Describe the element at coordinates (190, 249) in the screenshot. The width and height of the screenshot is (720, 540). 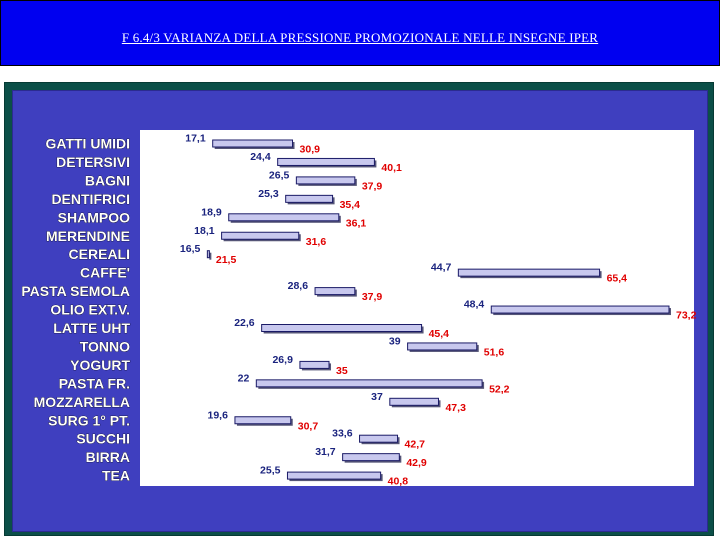
I see `min-value-label: 16,5` at that location.